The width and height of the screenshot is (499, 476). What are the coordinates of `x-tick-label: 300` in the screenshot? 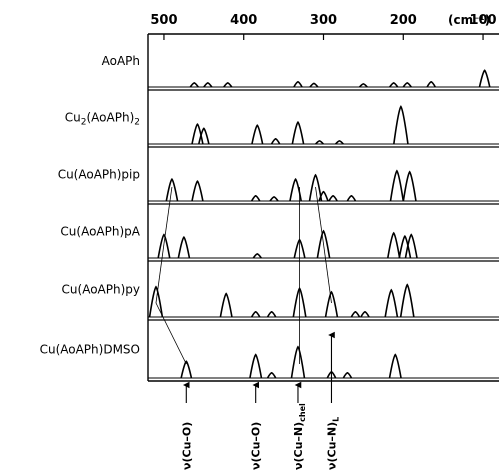 It's located at (323, 20).